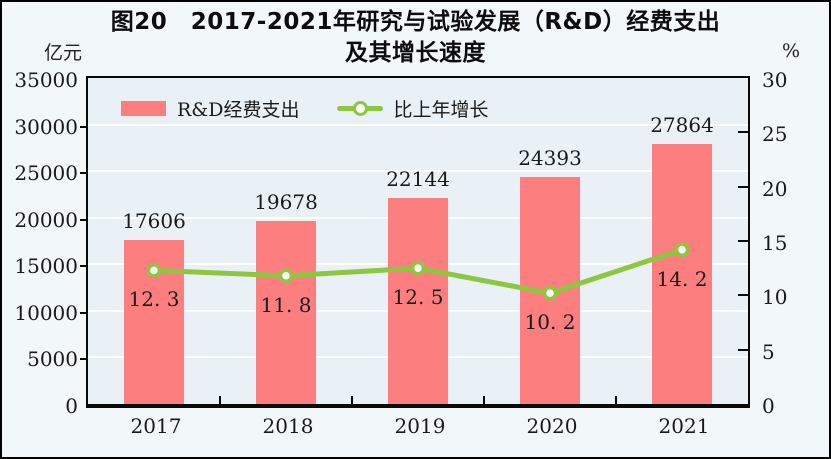 Image resolution: width=831 pixels, height=459 pixels. Describe the element at coordinates (768, 351) in the screenshot. I see `right-axis-tick-label: 5` at that location.